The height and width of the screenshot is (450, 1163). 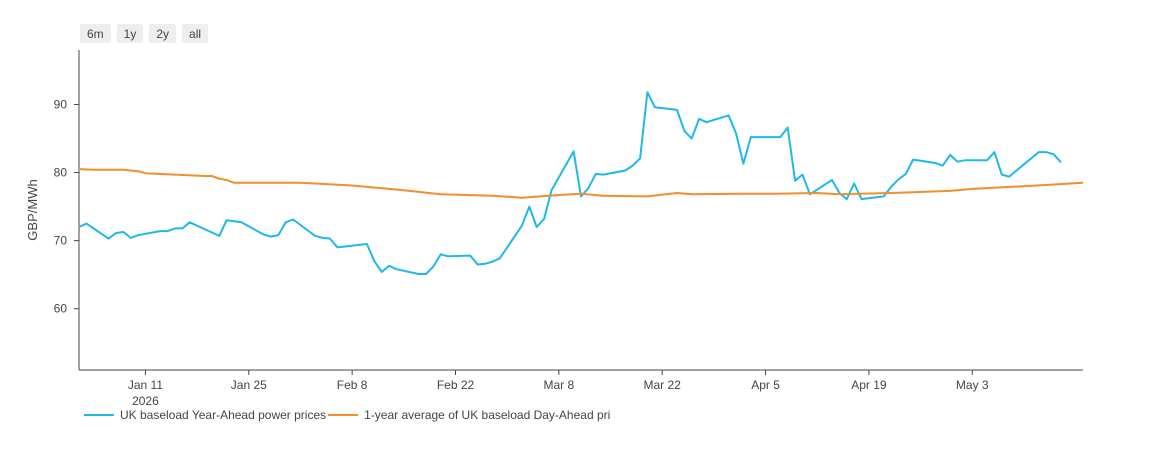 What do you see at coordinates (32, 209) in the screenshot?
I see `y-axis-title: GBP/MWh` at bounding box center [32, 209].